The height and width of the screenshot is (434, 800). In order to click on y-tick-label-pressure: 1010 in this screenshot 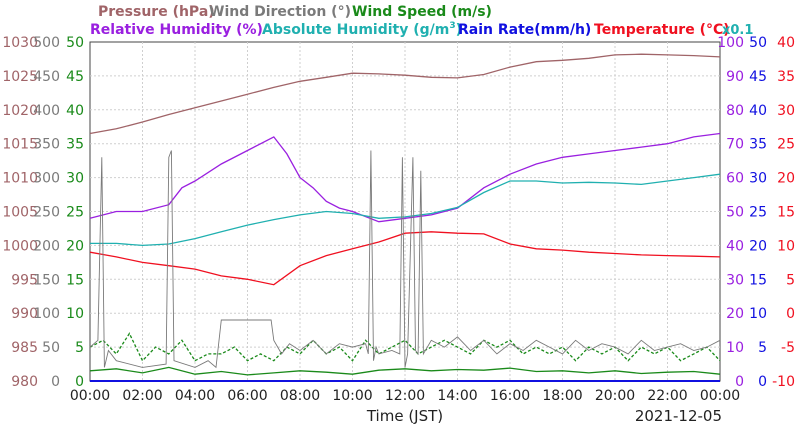, I will do `click(20, 179)`.